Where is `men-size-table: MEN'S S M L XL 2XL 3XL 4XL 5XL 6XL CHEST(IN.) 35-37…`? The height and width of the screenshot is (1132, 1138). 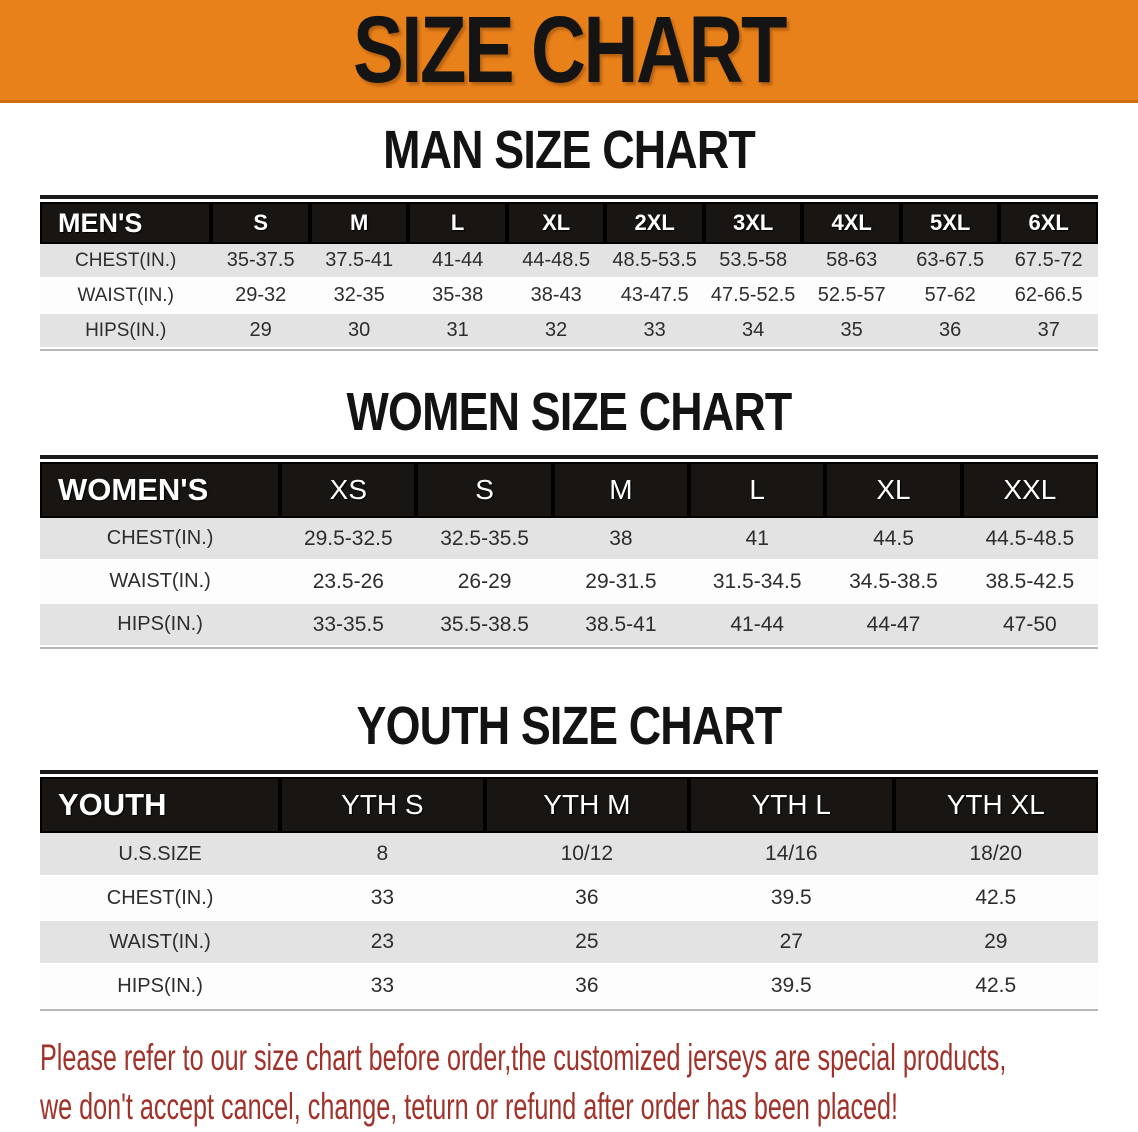
men-size-table: MEN'S S M L XL 2XL 3XL 4XL 5XL 6XL CHEST(IN.) 35-37… is located at coordinates (569, 275).